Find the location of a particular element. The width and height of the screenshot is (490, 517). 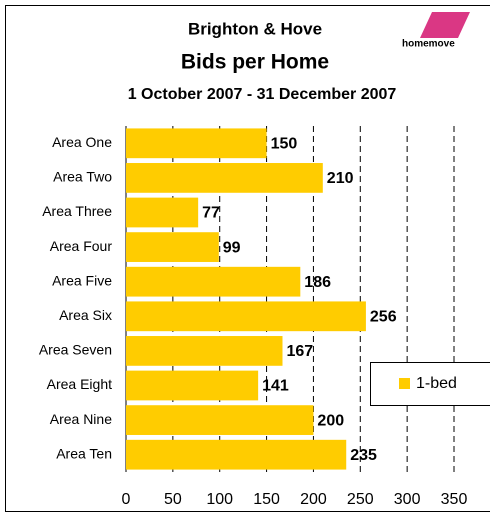

legend-box is located at coordinates (430, 384).